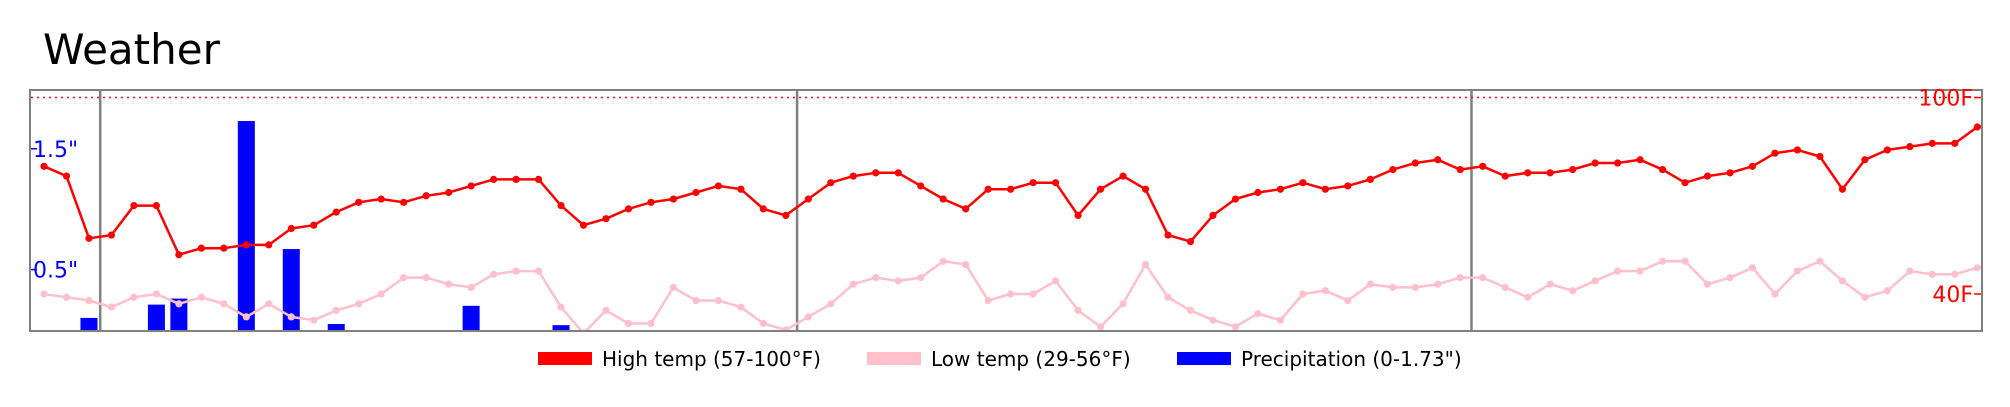 The height and width of the screenshot is (407, 2010). I want to click on precipitation-bars, so click(325, 225).